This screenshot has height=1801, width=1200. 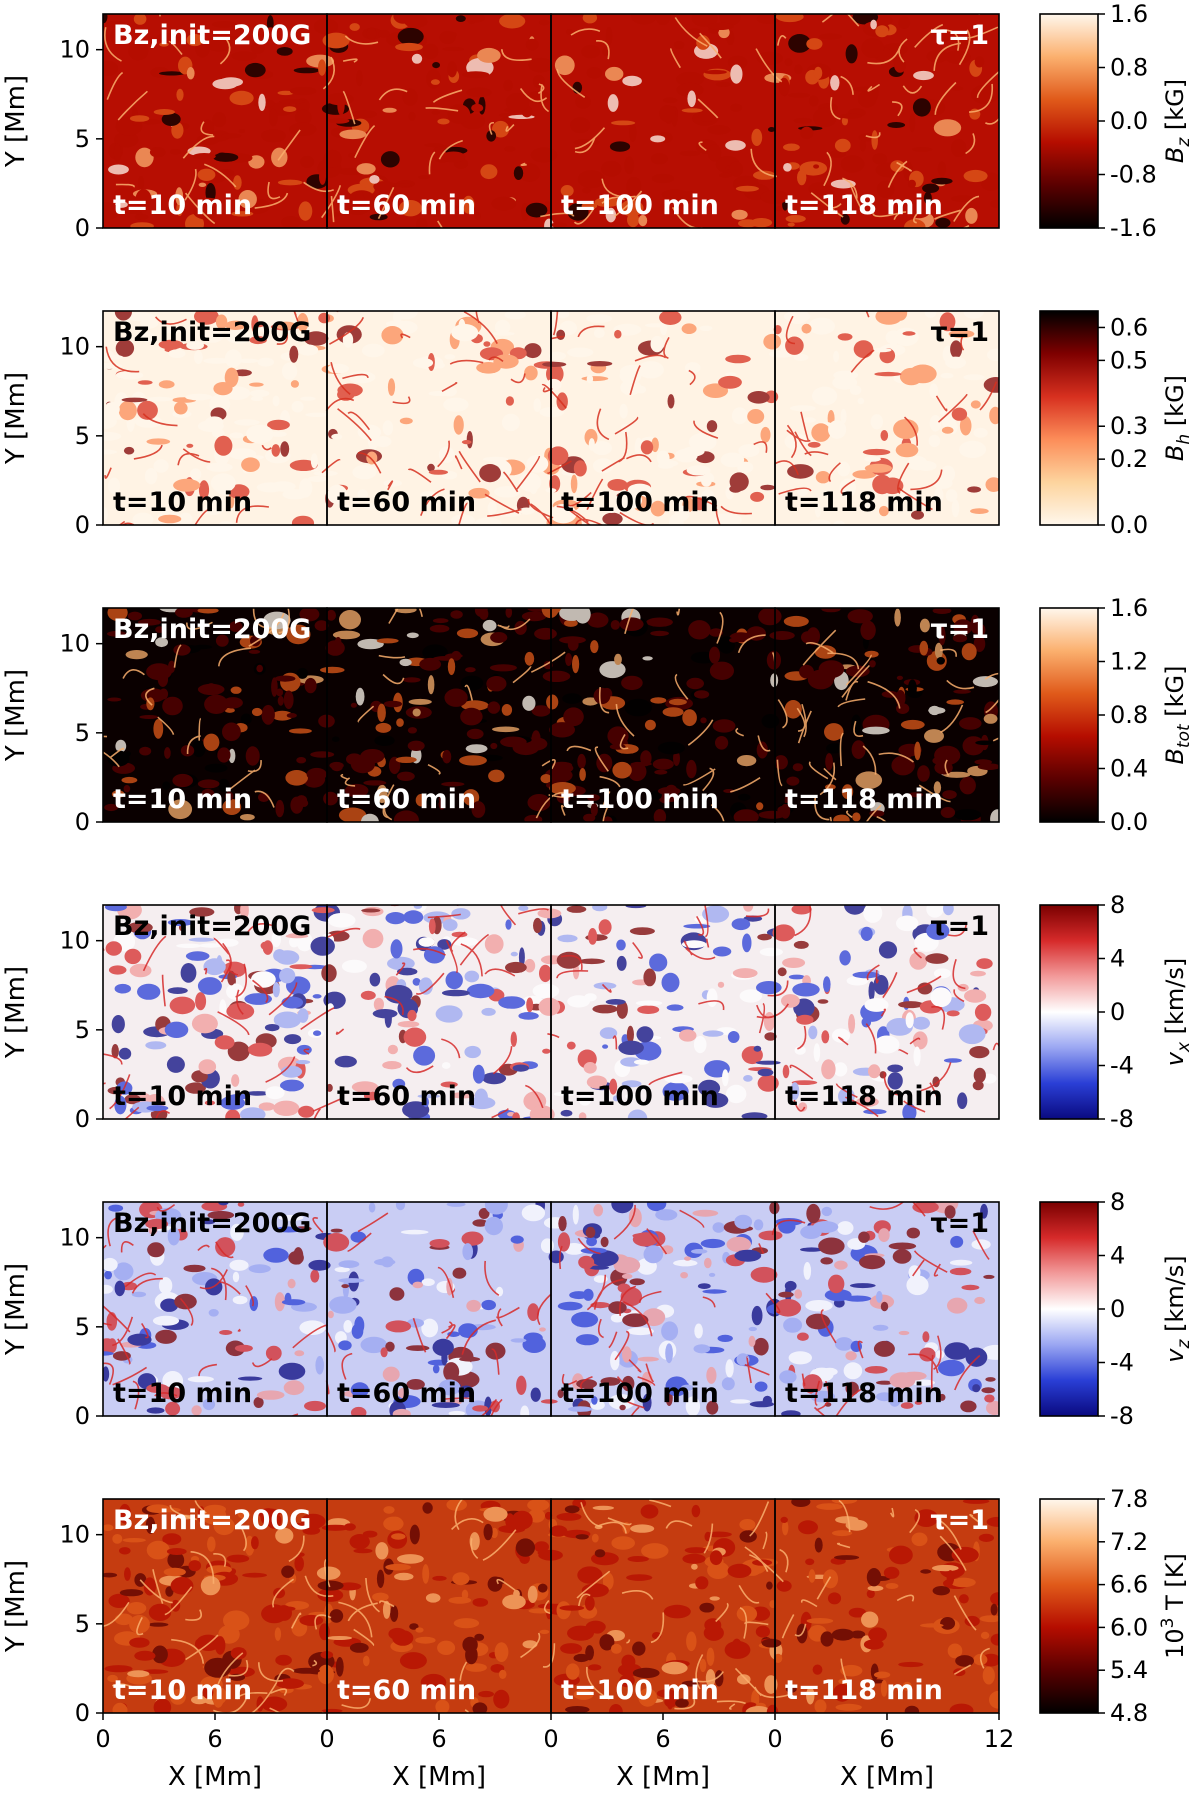 I want to click on tau-label: τ=1, so click(x=959, y=1520).